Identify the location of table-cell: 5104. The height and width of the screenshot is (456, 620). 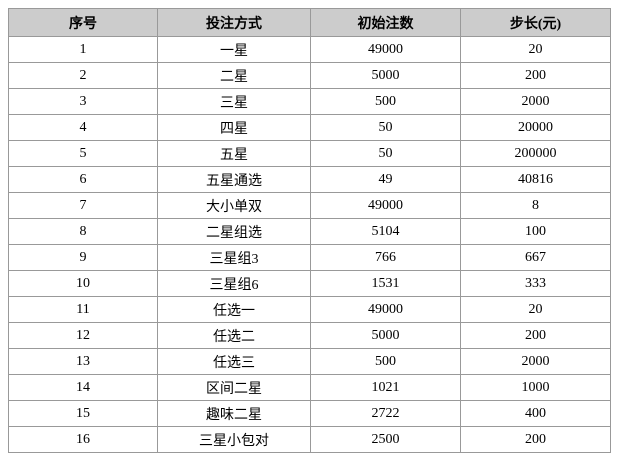
(385, 231).